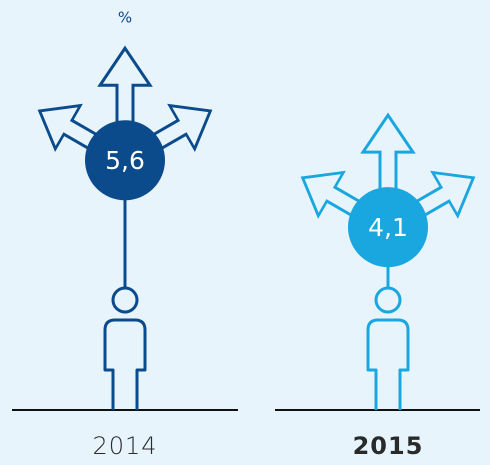 This screenshot has height=465, width=490. What do you see at coordinates (388, 446) in the screenshot?
I see `category-label: 2015` at bounding box center [388, 446].